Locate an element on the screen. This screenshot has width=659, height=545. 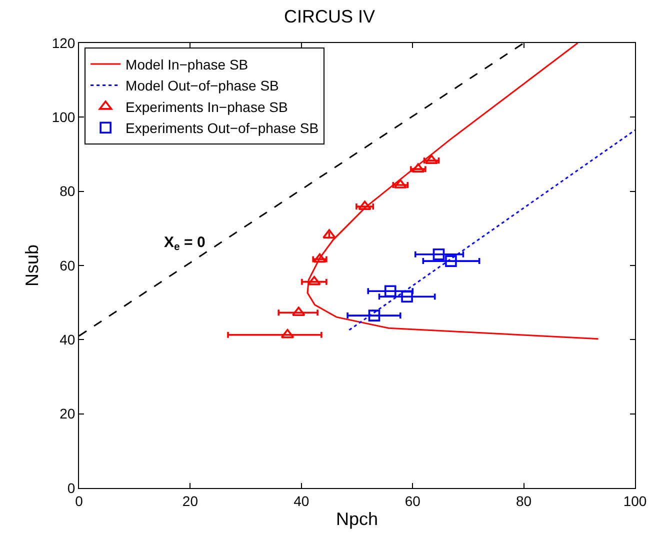
y-tick-label: 0 is located at coordinates (71, 488).